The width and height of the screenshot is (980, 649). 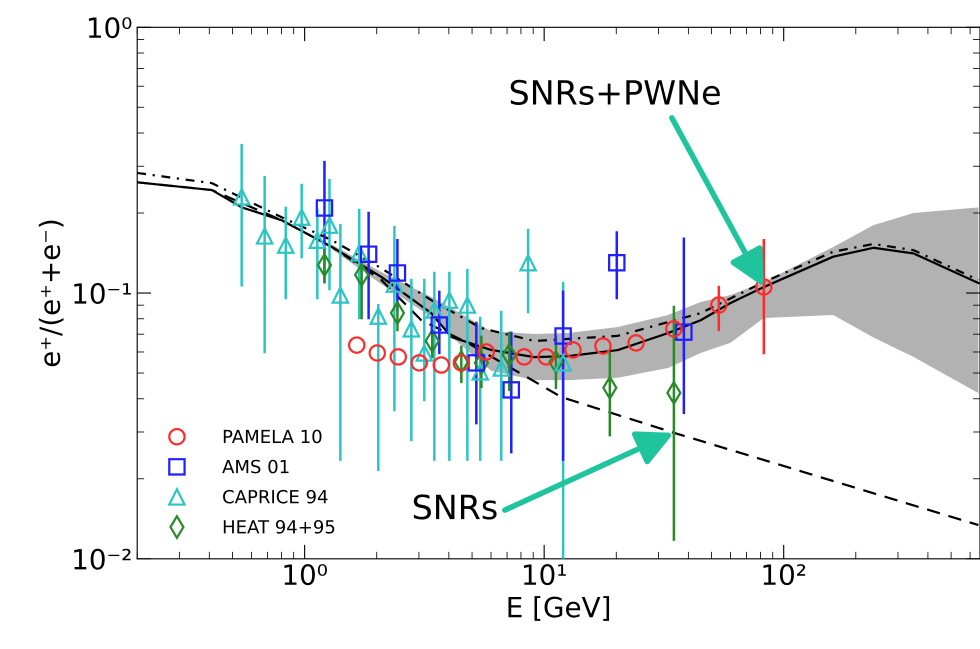 I want to click on x-tick-label: 10⁰, so click(x=305, y=575).